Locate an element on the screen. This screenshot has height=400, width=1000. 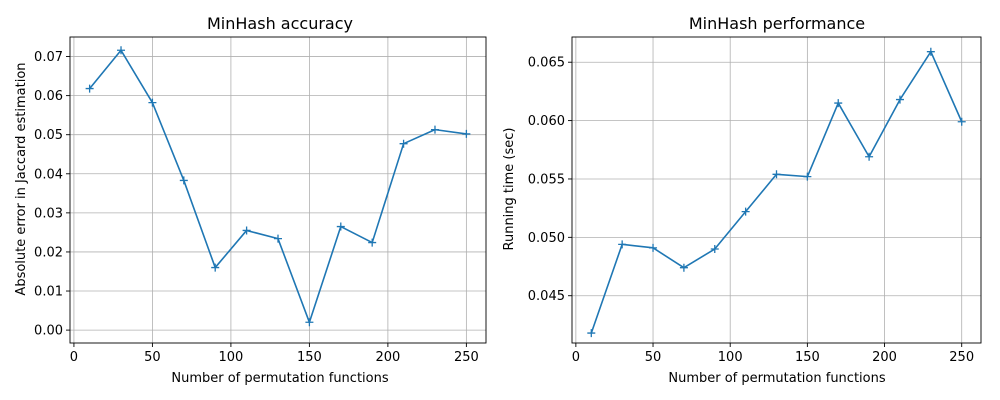
y-axis-label: Running time (sec) is located at coordinates (509, 189).